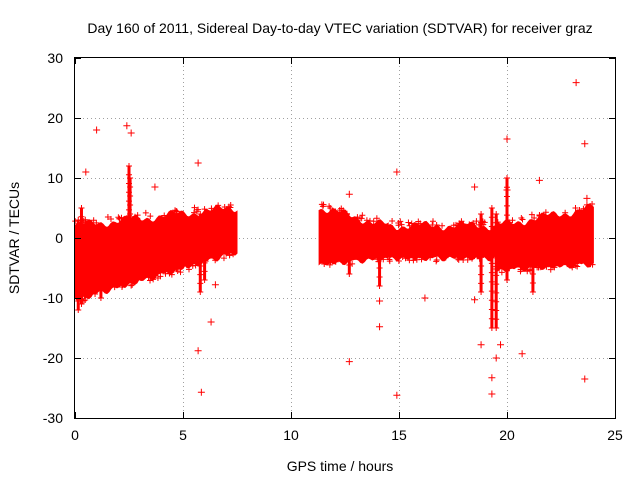 This screenshot has height=480, width=640. I want to click on data-band, so click(441, 241).